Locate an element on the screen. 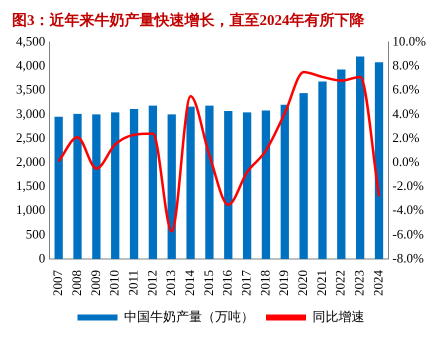 This screenshot has height=342, width=442. y2-tick-label: 8.0% is located at coordinates (406, 65).